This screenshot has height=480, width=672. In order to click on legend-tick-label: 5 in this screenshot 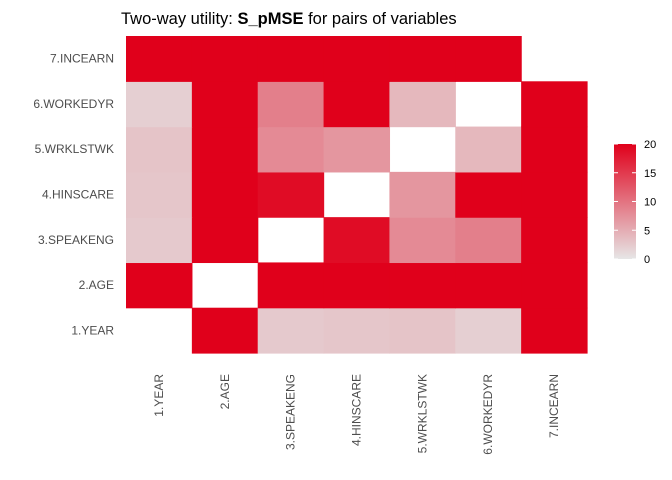, I will do `click(647, 231)`.